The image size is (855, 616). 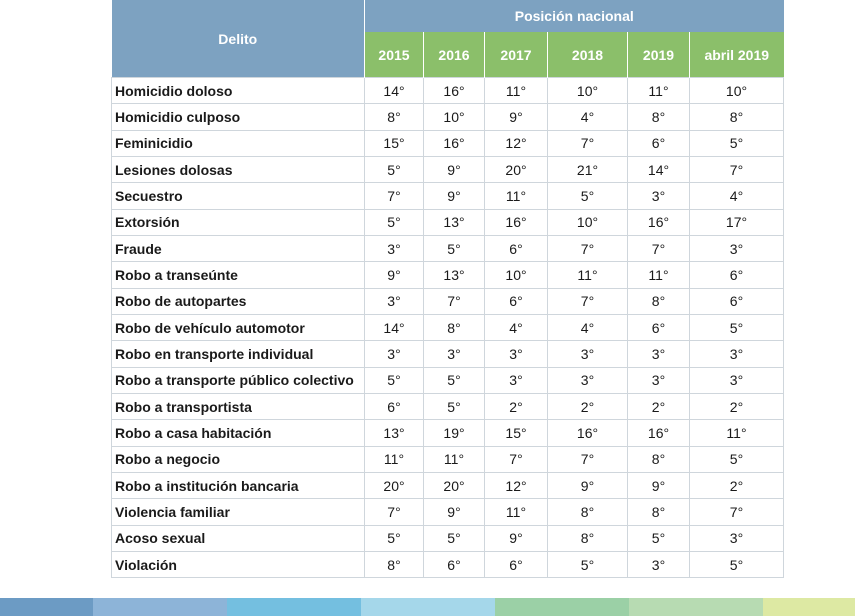 What do you see at coordinates (238, 301) in the screenshot?
I see `crime-name: Robo de autopartes` at bounding box center [238, 301].